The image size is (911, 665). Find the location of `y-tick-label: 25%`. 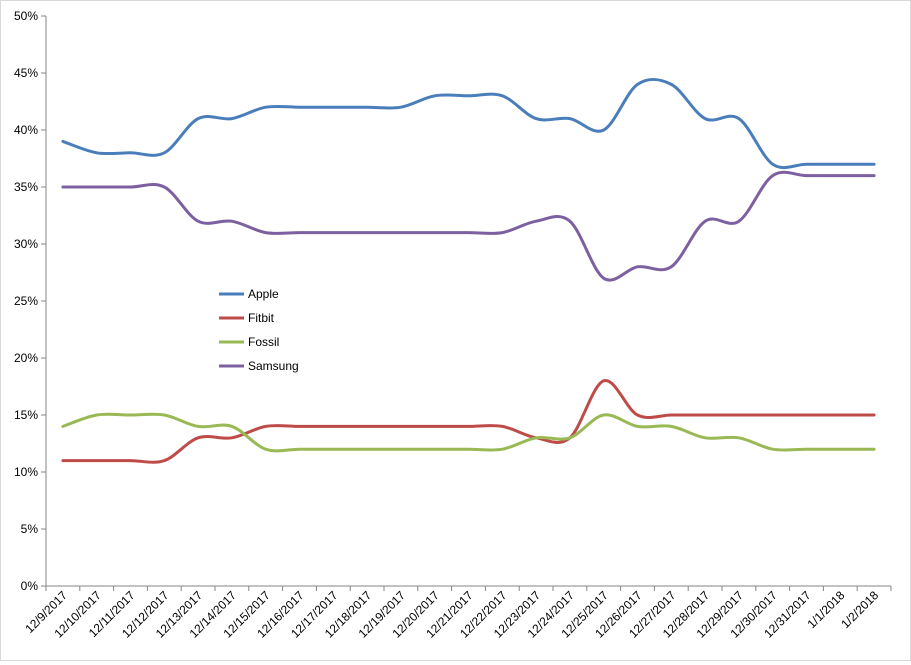

y-tick-label: 25% is located at coordinates (26, 301).